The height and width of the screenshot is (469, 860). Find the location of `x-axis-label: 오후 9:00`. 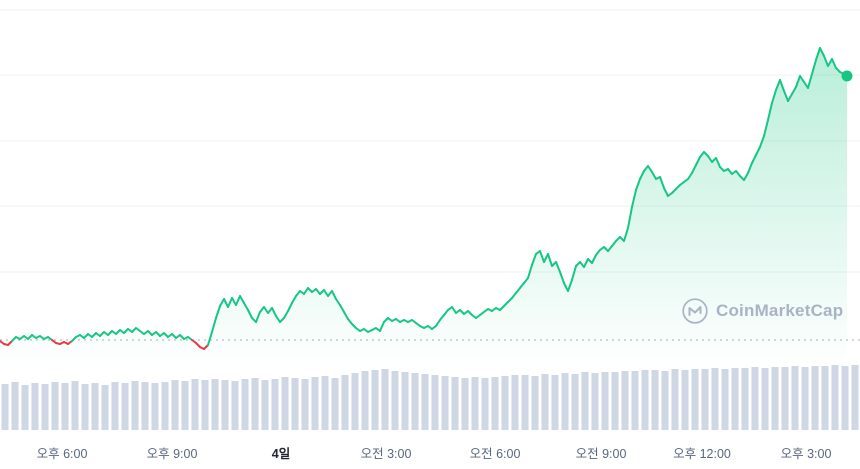

x-axis-label: 오후 9:00 is located at coordinates (172, 454).